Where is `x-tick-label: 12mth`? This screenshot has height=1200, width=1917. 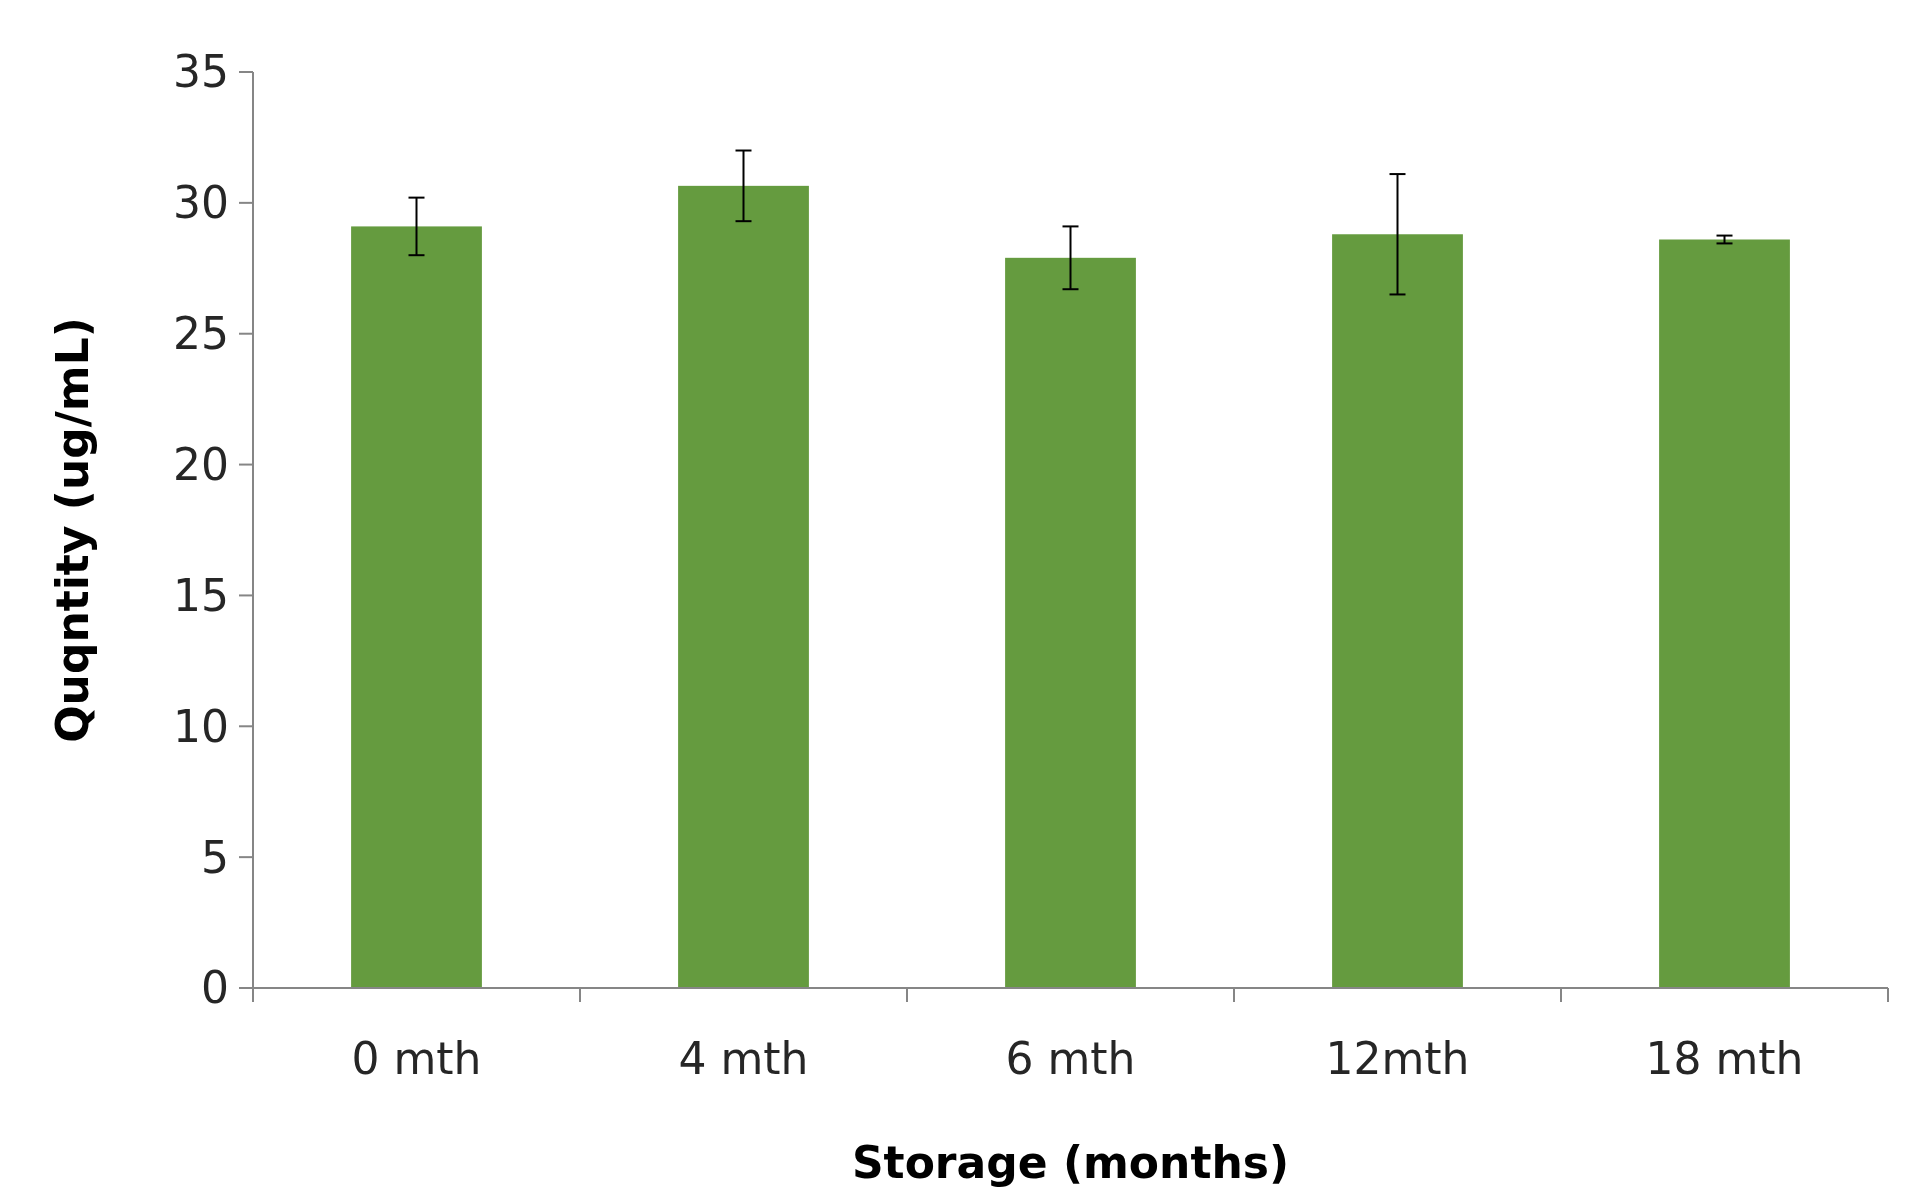
x-tick-label: 12mth is located at coordinates (1397, 1058).